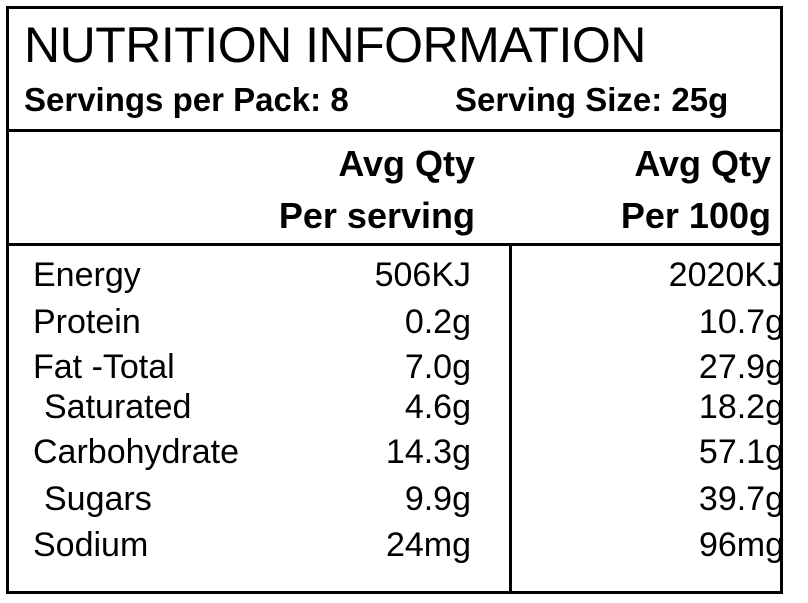 This screenshot has width=808, height=603. Describe the element at coordinates (741, 452) in the screenshot. I see `per-100g-value: 57.1g` at that location.